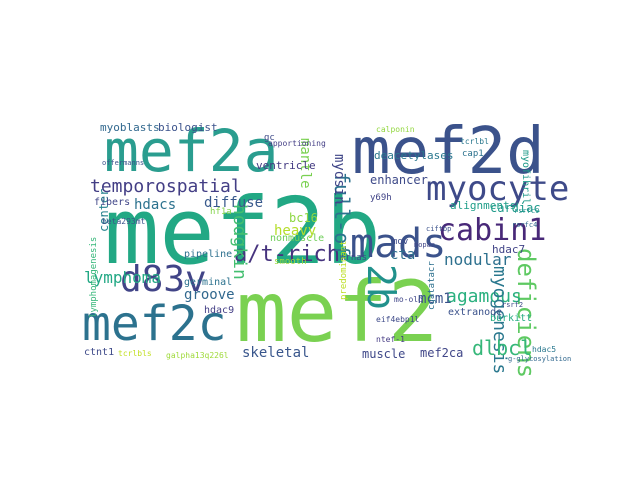  Describe the element at coordinates (112, 202) in the screenshot. I see `word: fibers` at that location.